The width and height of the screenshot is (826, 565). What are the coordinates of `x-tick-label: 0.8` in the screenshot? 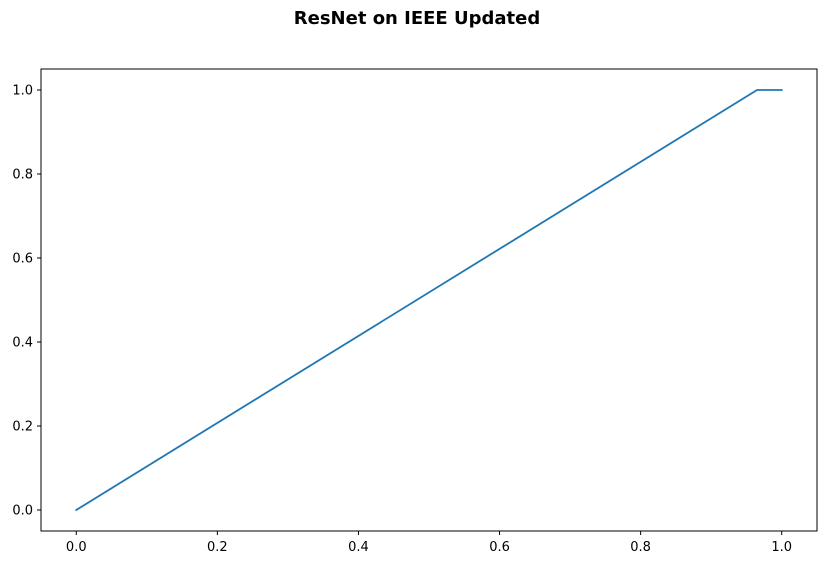 It's located at (640, 547).